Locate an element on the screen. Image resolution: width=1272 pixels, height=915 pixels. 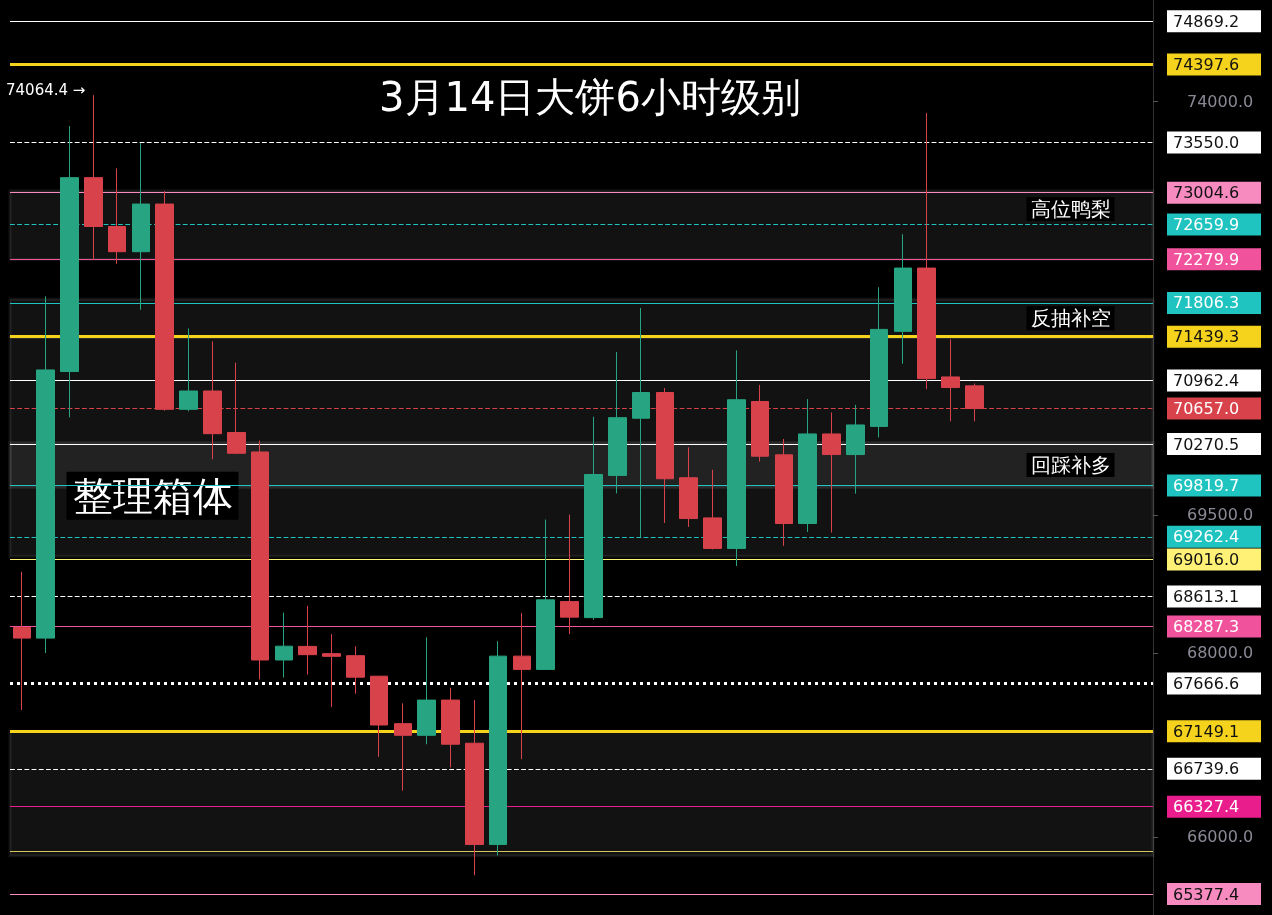
ref-line-label: 70270.5 is located at coordinates (1206, 444).